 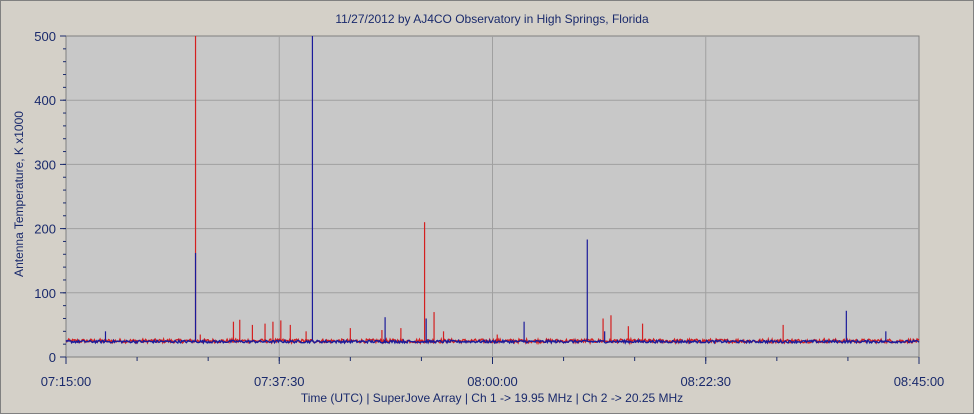 What do you see at coordinates (45, 197) in the screenshot?
I see `y-axis-tick-labels: 0 100 200 300 400 500` at bounding box center [45, 197].